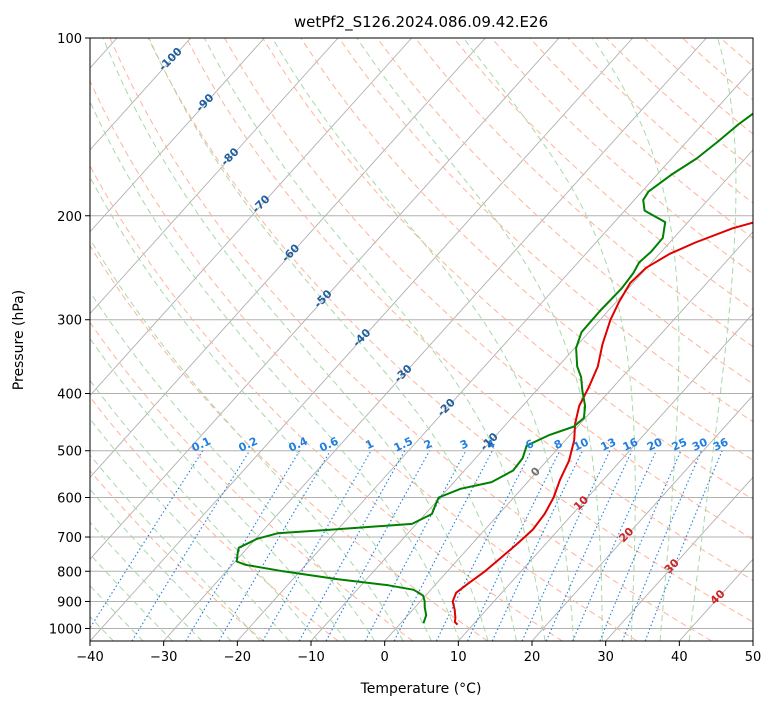 The width and height of the screenshot is (775, 708). I want to click on mixing-ratio-label: 36, so click(721, 444).